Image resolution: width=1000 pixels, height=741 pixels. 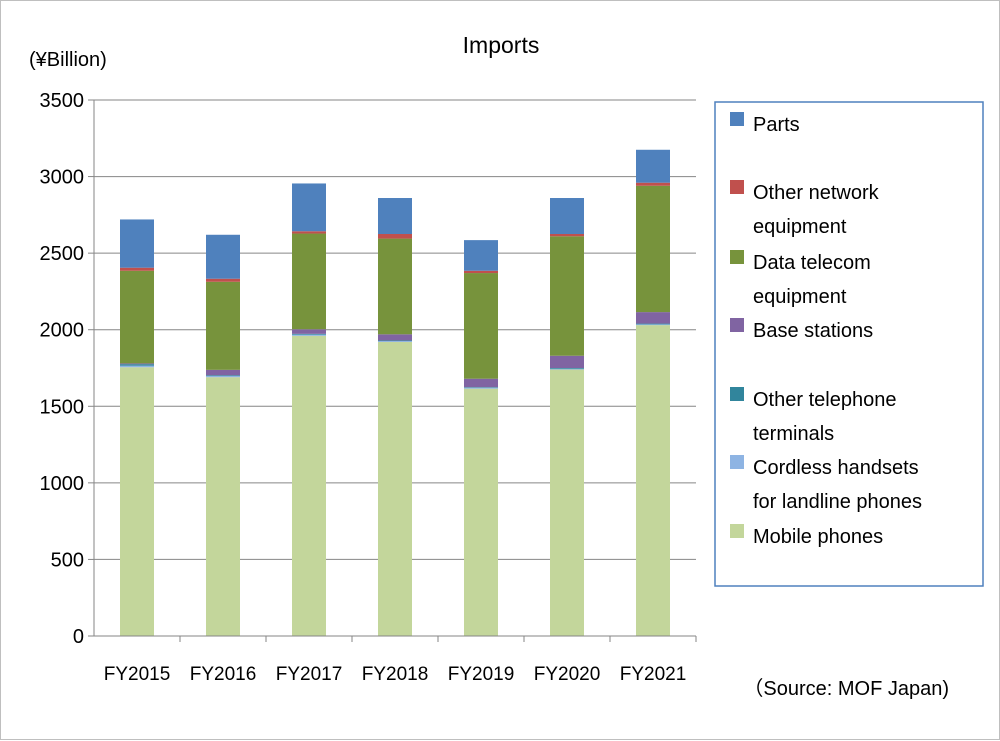 I want to click on legend-label: Cordless handsets for landline phones, so click(x=837, y=485).